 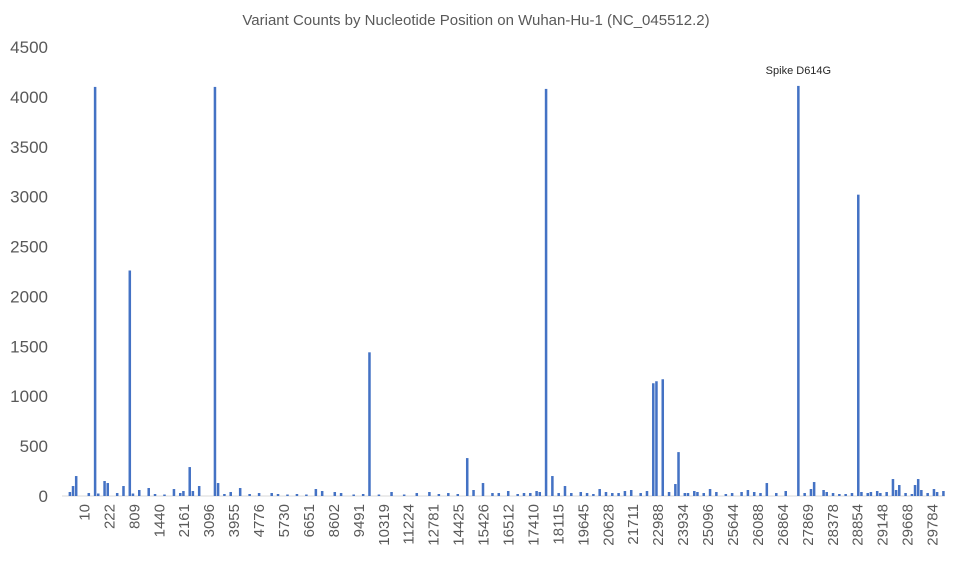 I want to click on x-tick-label: 16512, so click(x=509, y=525).